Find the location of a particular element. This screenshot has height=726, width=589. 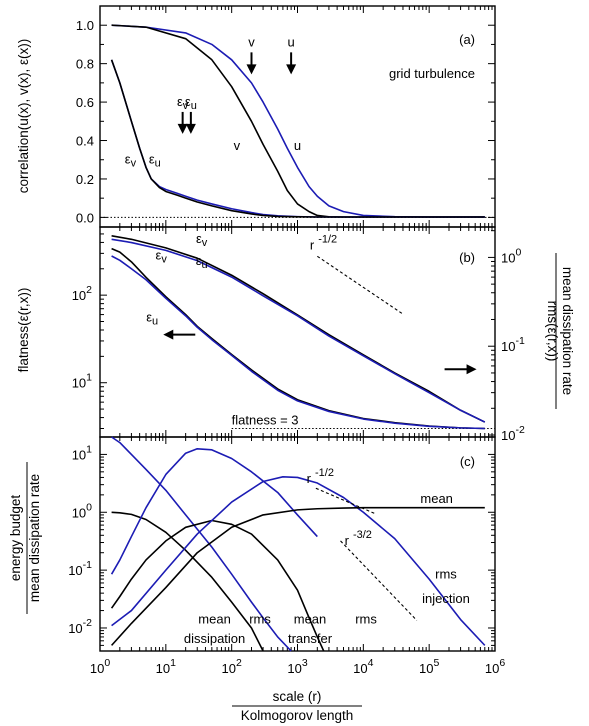

panel-c-curve-mean-dissipation is located at coordinates (187, 581).